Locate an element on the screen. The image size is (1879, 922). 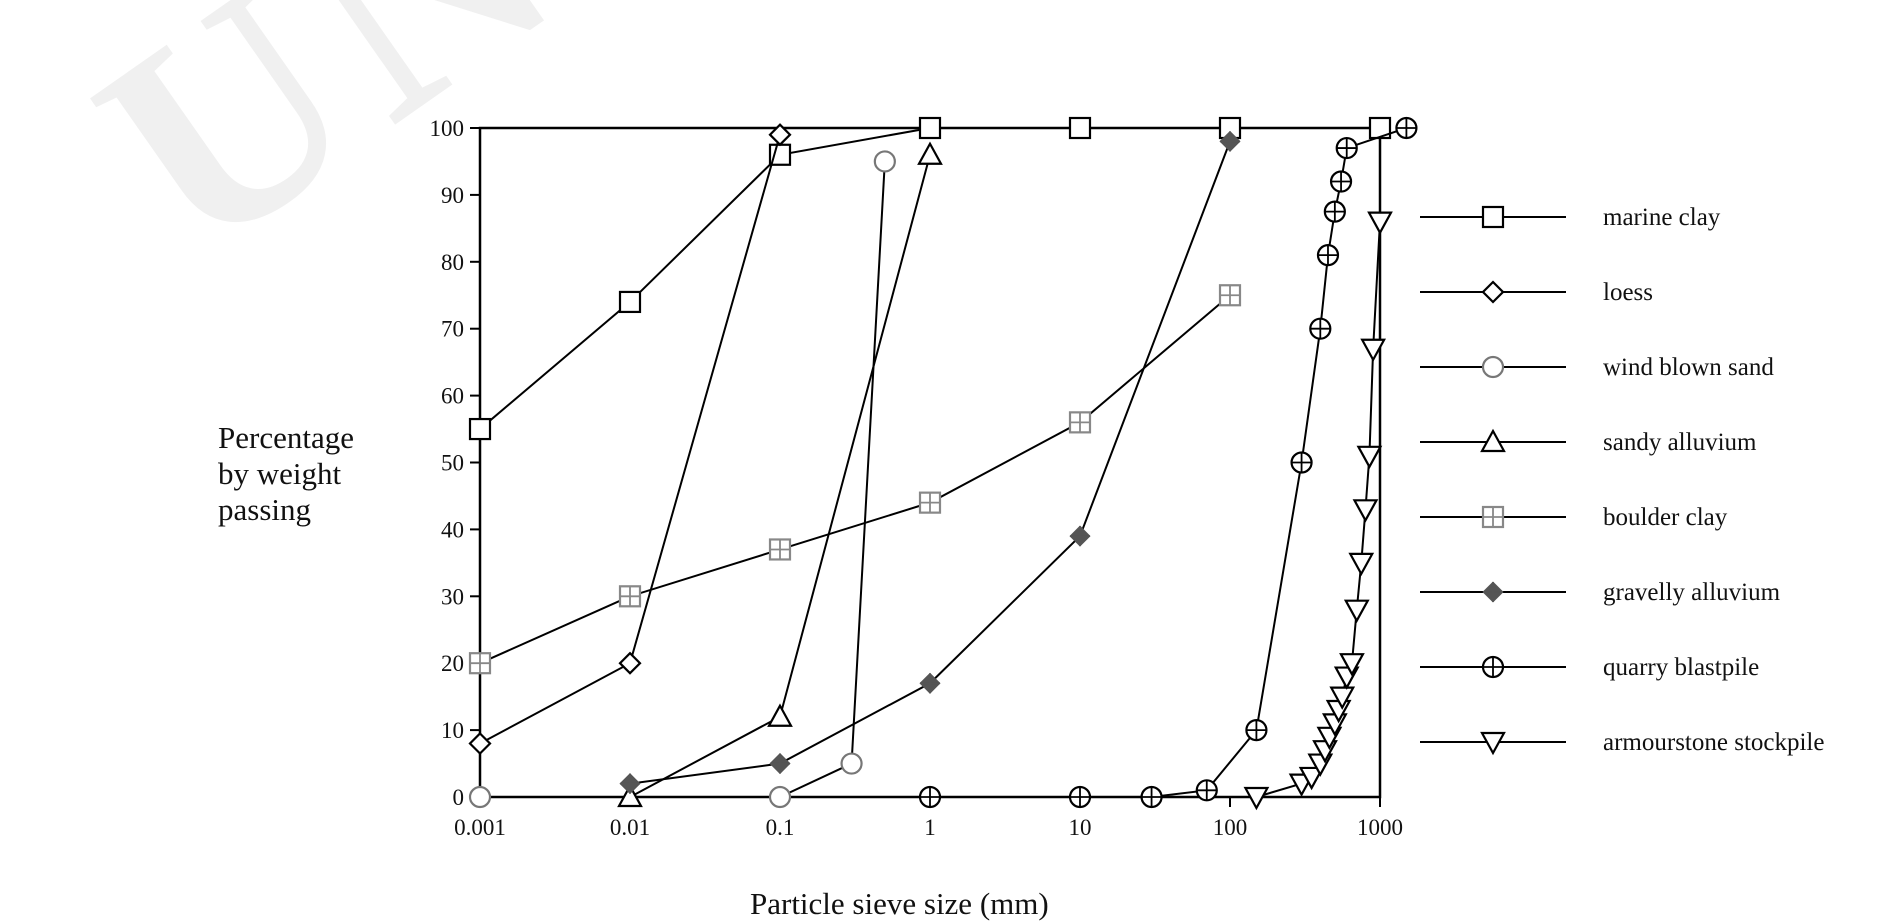
legend-item: wind blown sand is located at coordinates (1648, 377).